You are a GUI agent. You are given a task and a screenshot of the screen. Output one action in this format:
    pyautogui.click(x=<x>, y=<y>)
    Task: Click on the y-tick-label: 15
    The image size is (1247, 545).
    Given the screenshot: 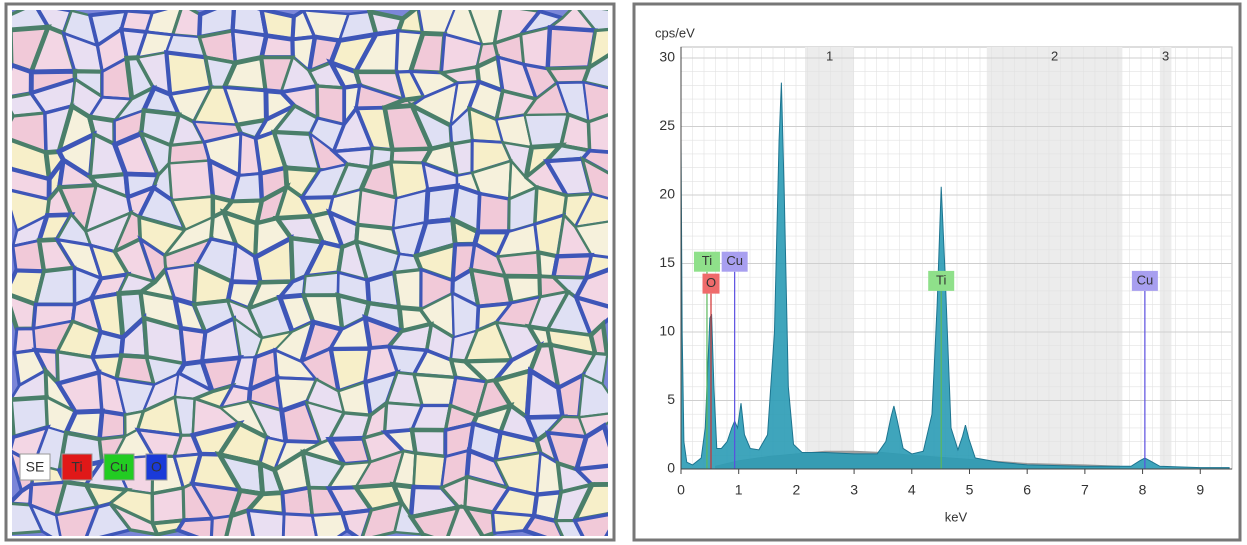 What is the action you would take?
    pyautogui.click(x=667, y=262)
    